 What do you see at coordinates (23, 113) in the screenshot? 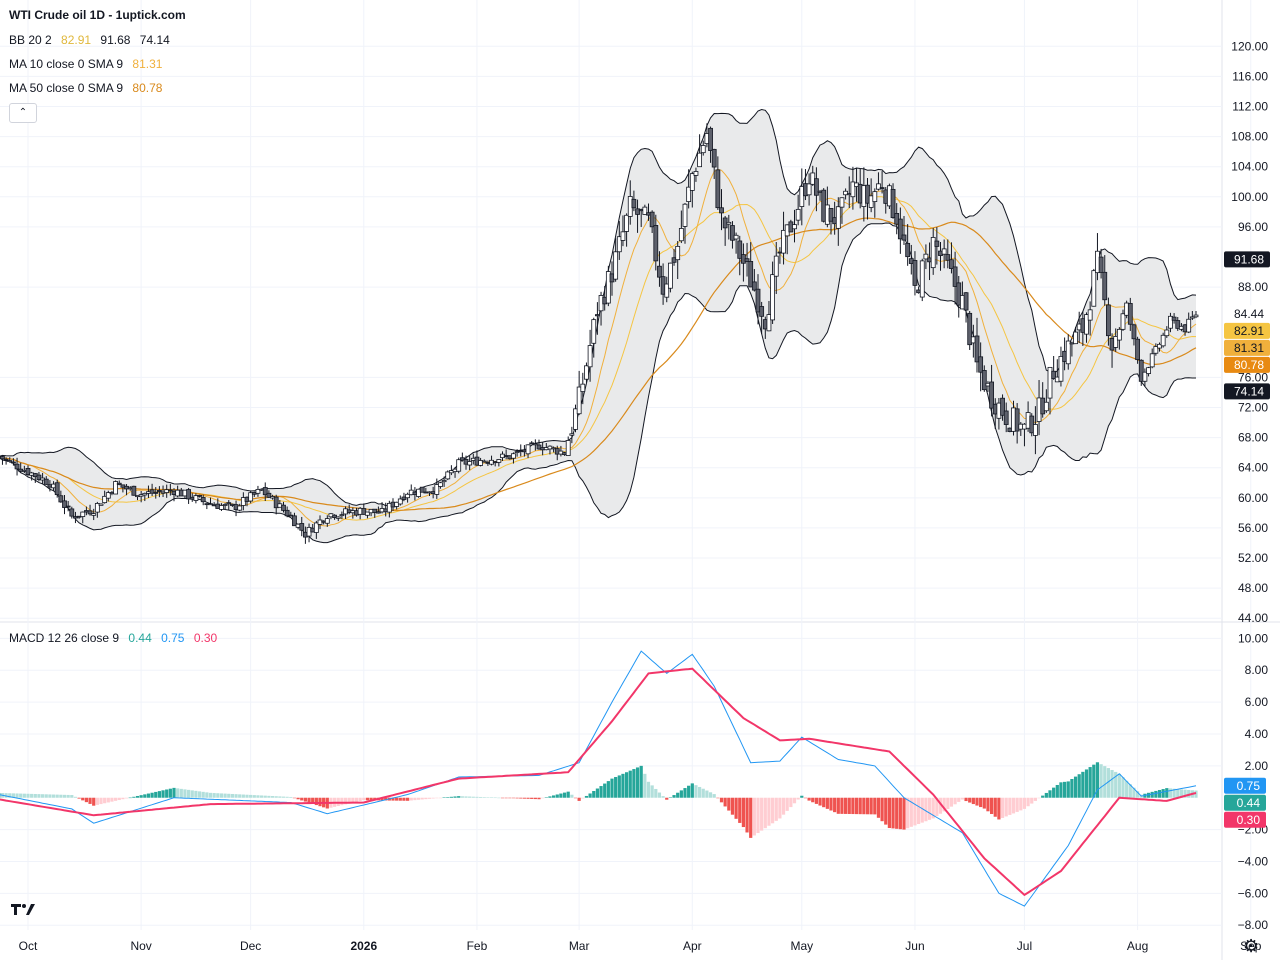
I see `collapse-legend-button: ⌃` at bounding box center [23, 113].